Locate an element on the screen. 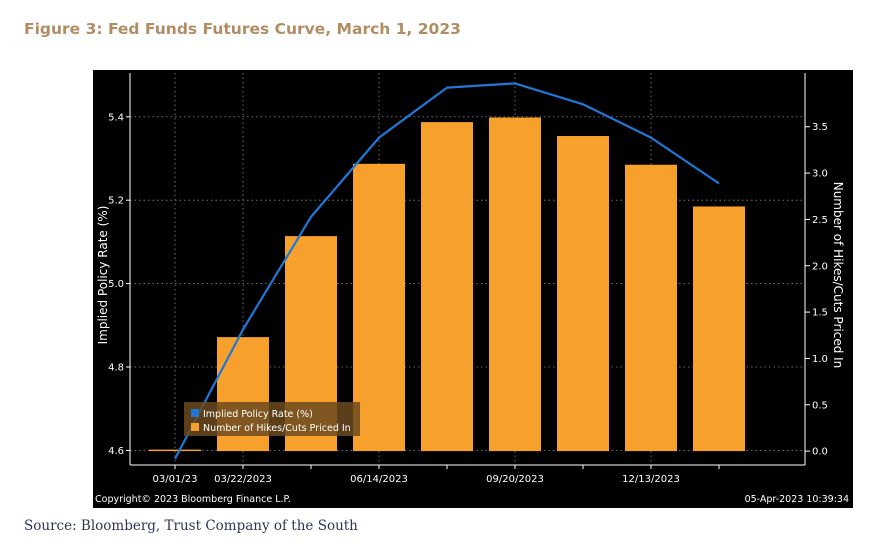 Image resolution: width=884 pixels, height=550 pixels. legend-label-hikes-cuts: Number of Hikes/Cuts Priced In is located at coordinates (277, 428).